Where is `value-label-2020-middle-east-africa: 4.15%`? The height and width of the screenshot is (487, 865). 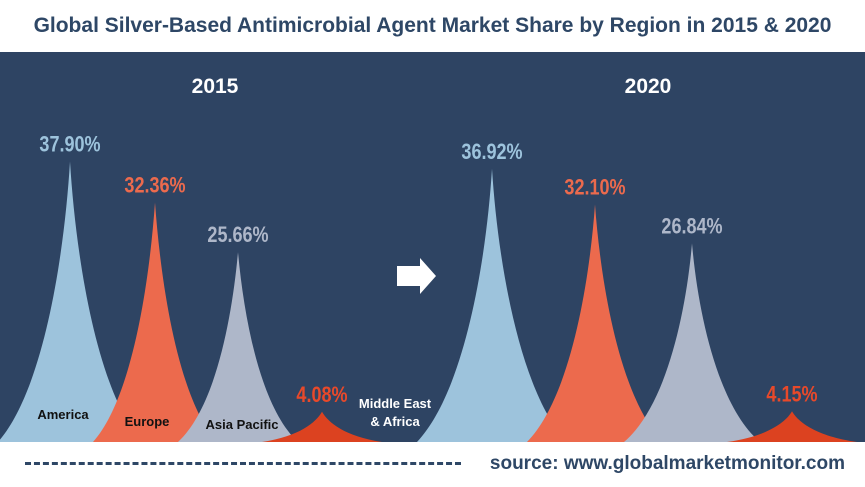
value-label-2020-middle-east-africa: 4.15% is located at coordinates (791, 395).